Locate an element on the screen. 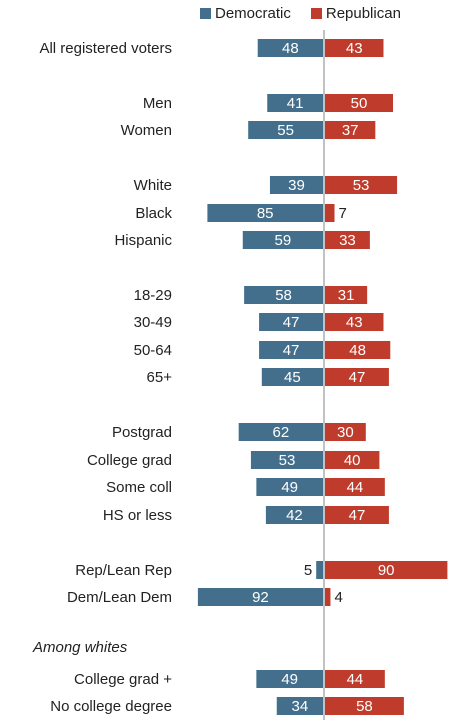  bar-democratic-white is located at coordinates (296, 185).